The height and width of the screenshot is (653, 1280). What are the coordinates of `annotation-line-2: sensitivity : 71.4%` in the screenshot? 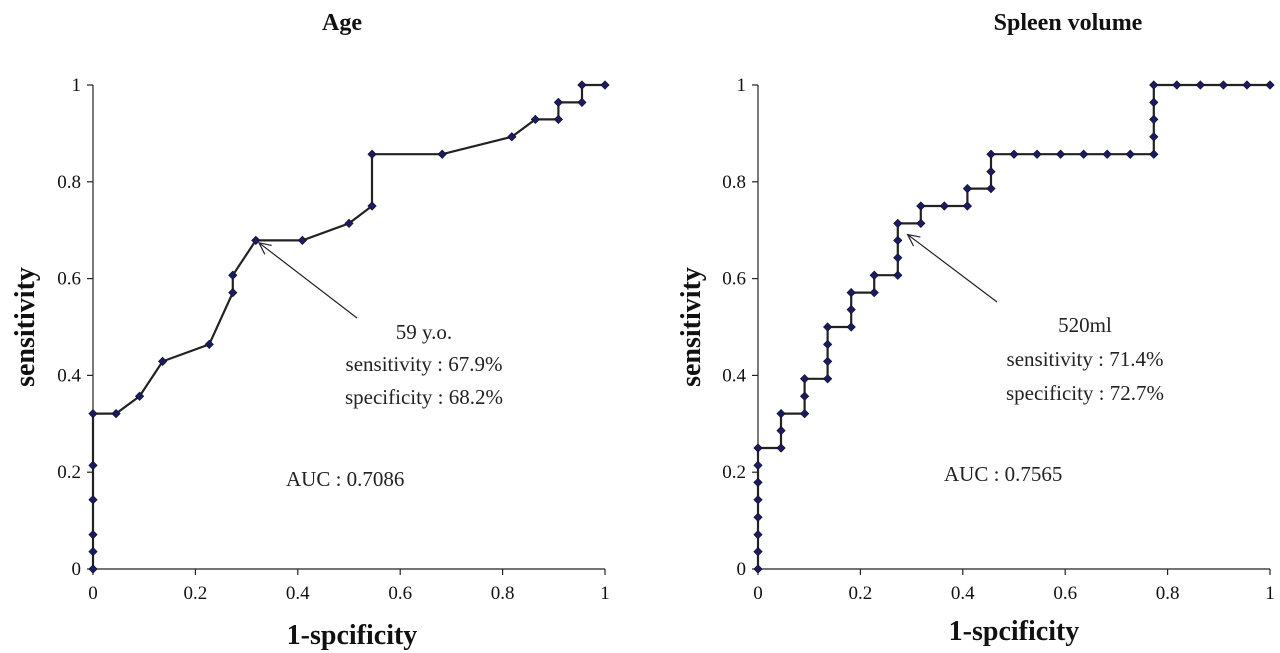 It's located at (1085, 359).